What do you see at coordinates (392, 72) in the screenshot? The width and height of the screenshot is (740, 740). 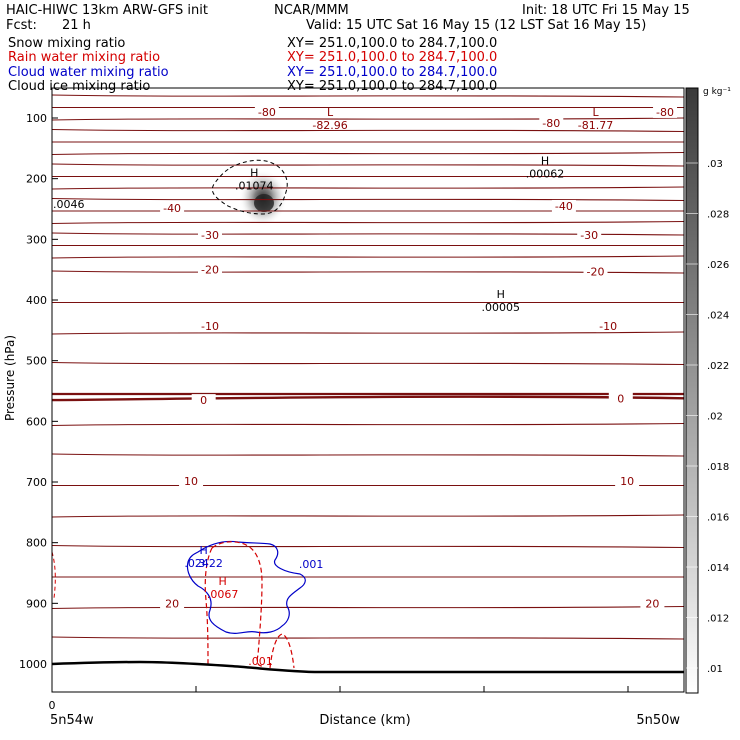 I see `field-xy-cloud-water: XY= 251.0,100.0 to 284.7,100.0` at bounding box center [392, 72].